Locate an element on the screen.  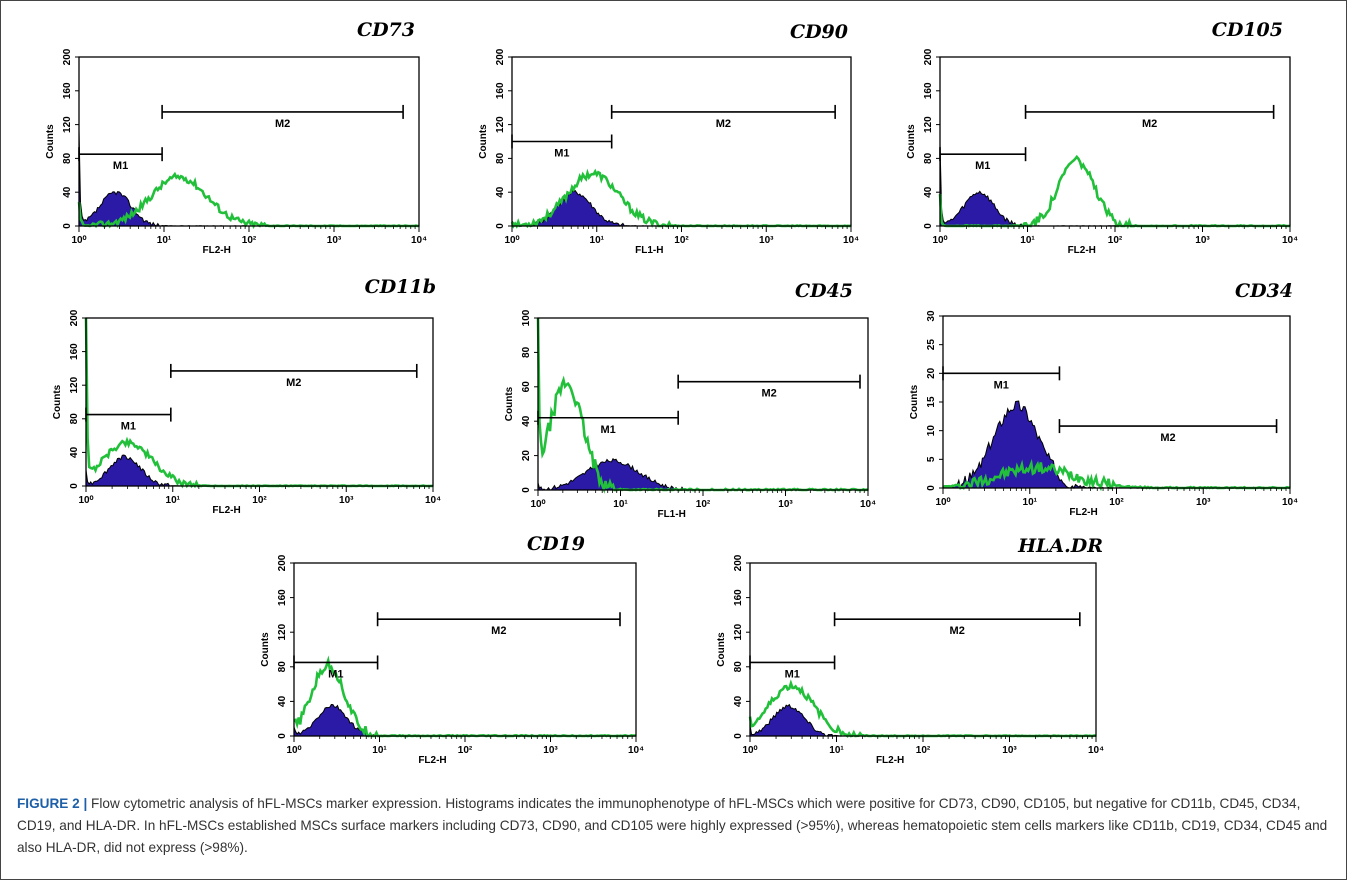
y-tick-label: 100 is located at coordinates (526, 317).